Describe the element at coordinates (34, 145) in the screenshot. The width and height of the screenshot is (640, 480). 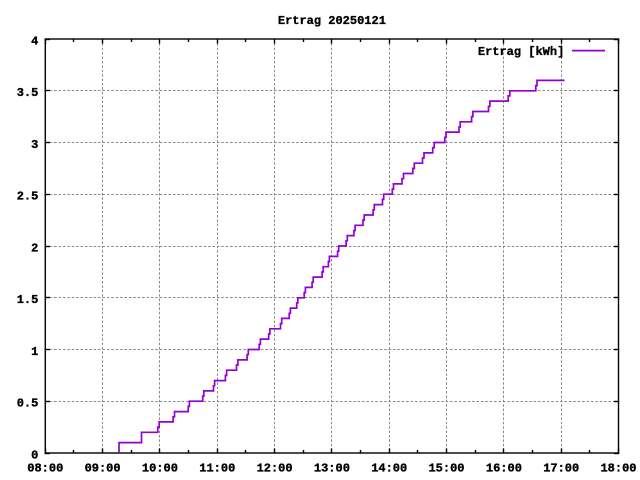
I see `svg-text: 3` at that location.